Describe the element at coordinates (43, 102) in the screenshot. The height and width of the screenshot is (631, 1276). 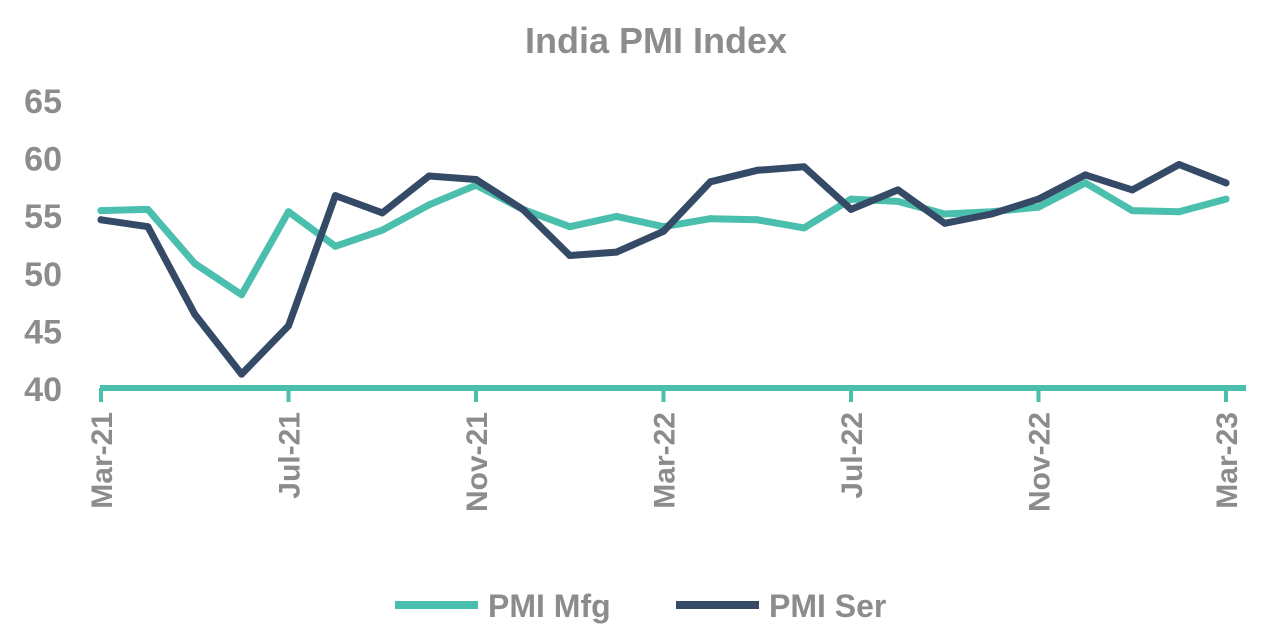
I see `y-tick-label-65: 65` at that location.